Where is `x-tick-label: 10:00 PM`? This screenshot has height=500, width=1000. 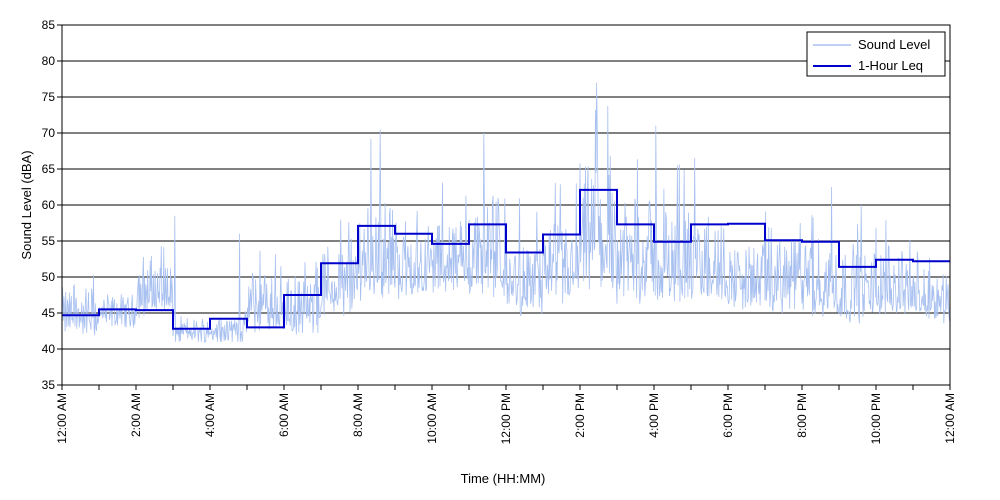
x-tick-label: 10:00 PM is located at coordinates (876, 418).